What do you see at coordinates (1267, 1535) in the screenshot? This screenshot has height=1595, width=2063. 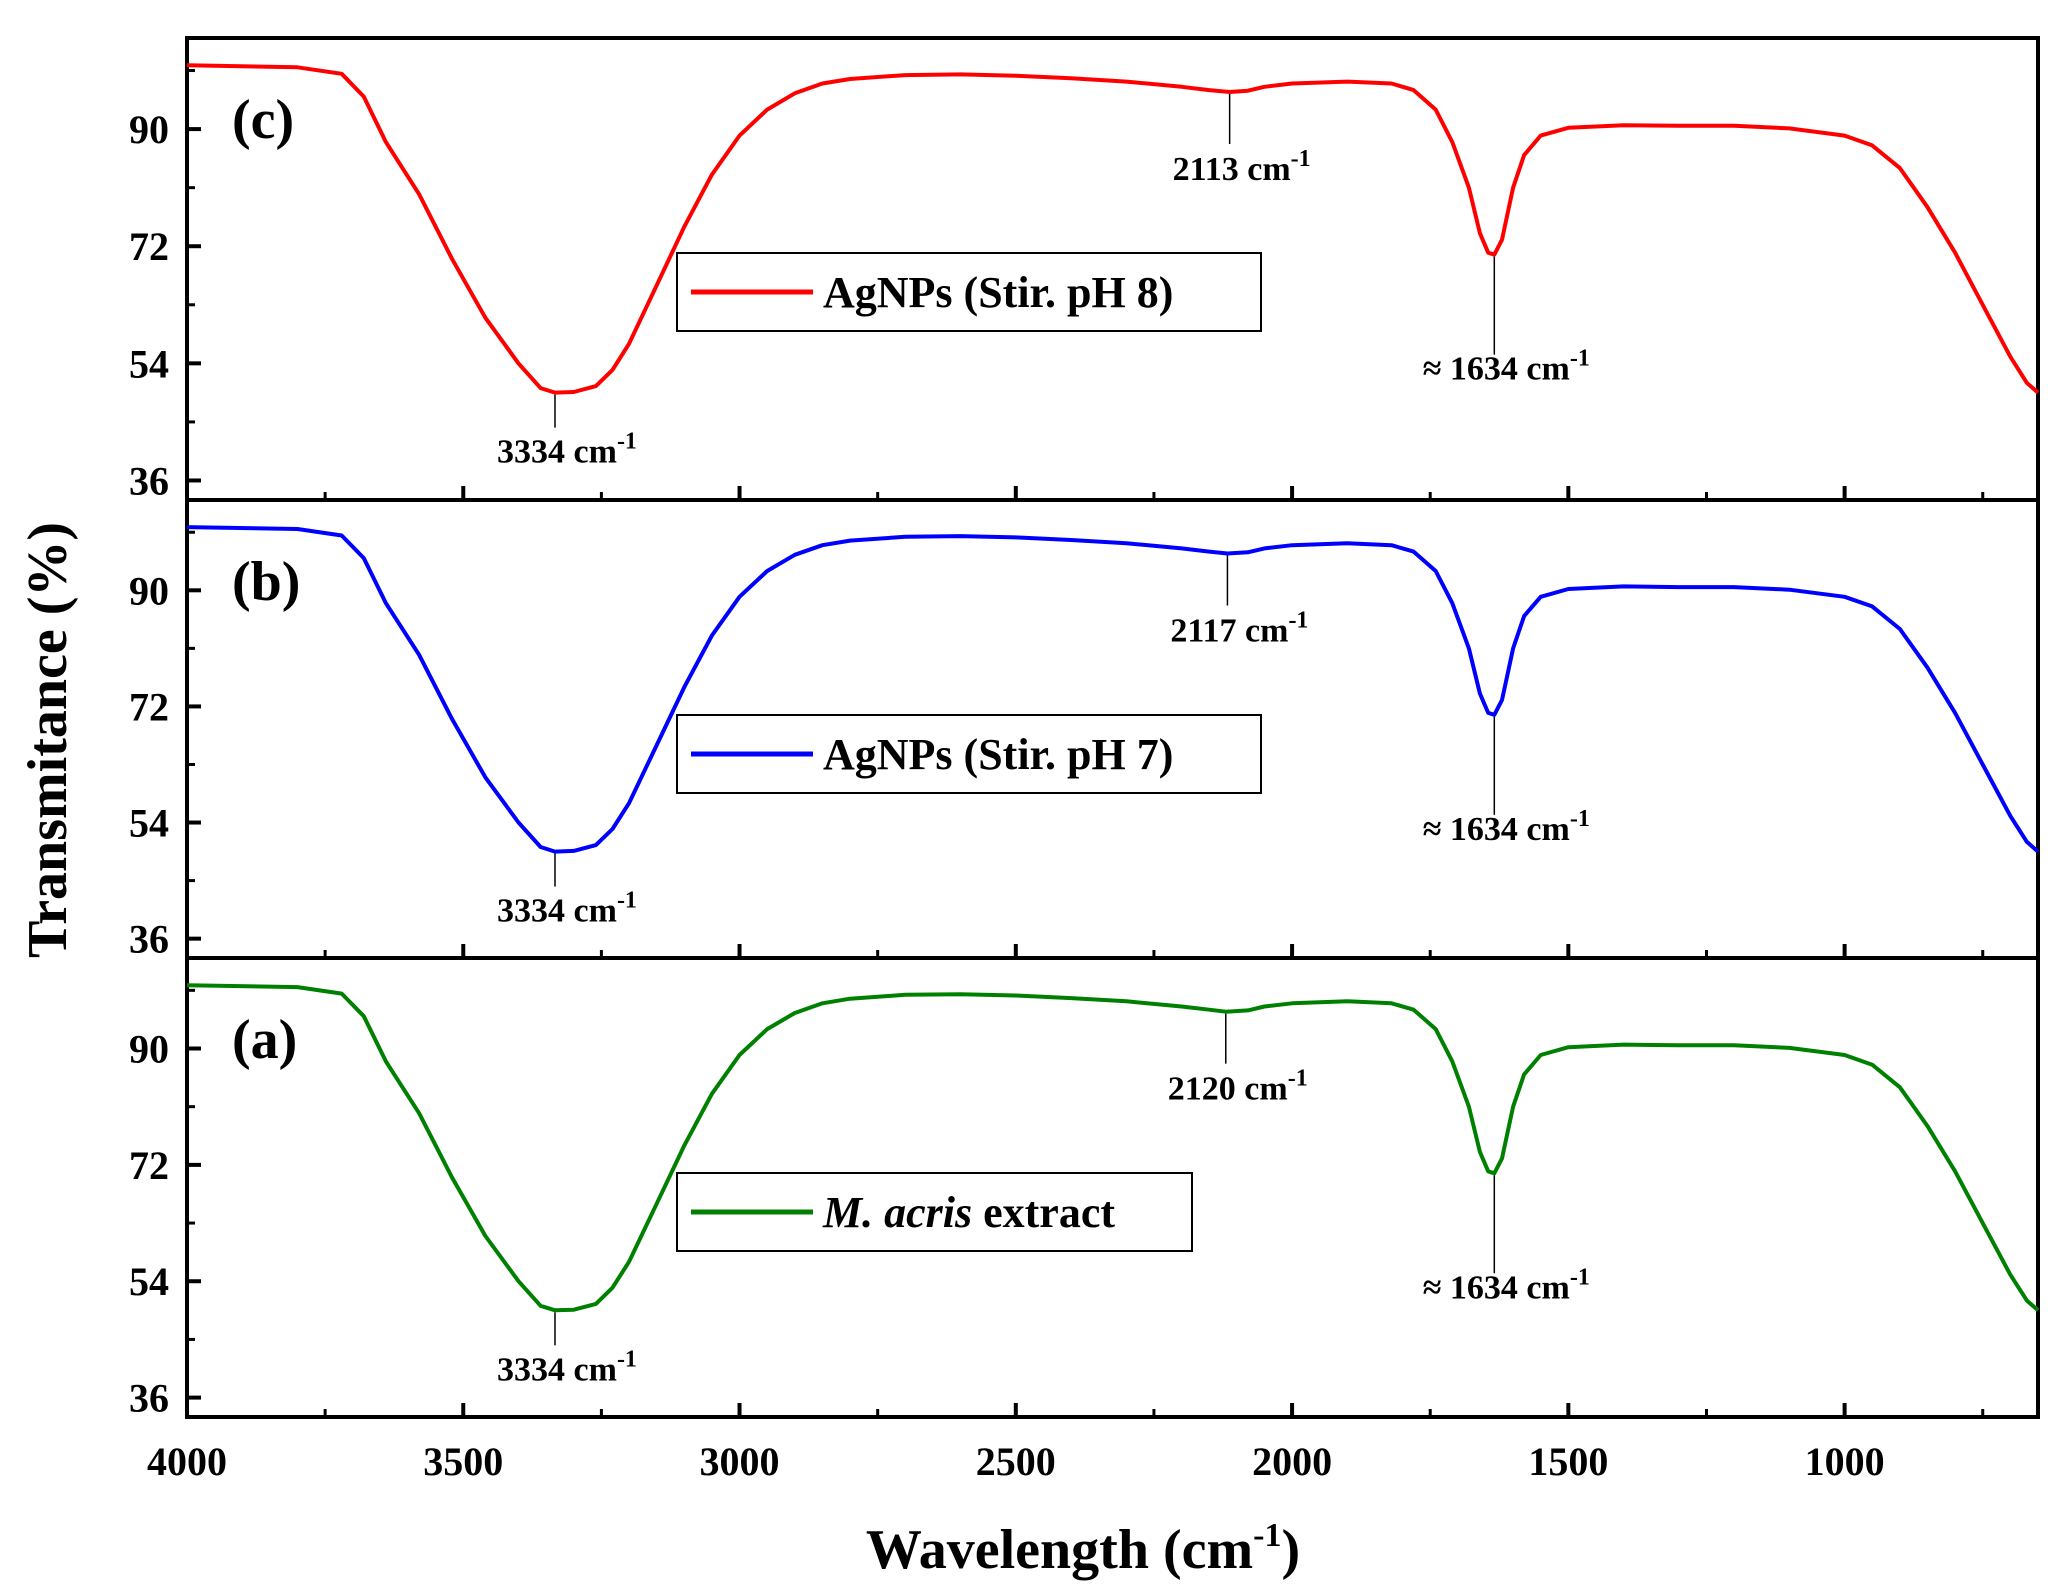 I see `x-axis-title-sup: -1` at bounding box center [1267, 1535].